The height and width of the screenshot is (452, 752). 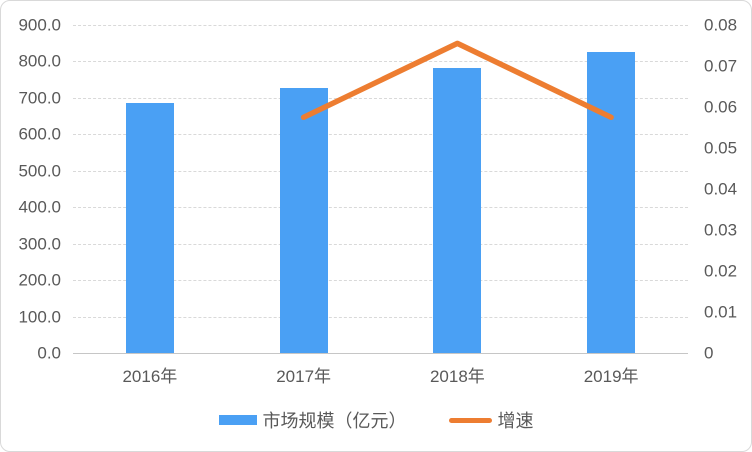 I want to click on right-axis-tick-label: 0.08, so click(x=721, y=25).